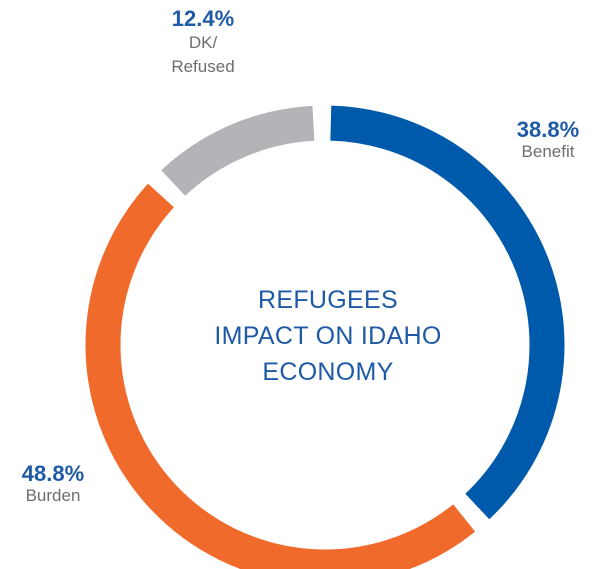 The height and width of the screenshot is (569, 596). What do you see at coordinates (548, 152) in the screenshot?
I see `benefit-name: Benefit` at bounding box center [548, 152].